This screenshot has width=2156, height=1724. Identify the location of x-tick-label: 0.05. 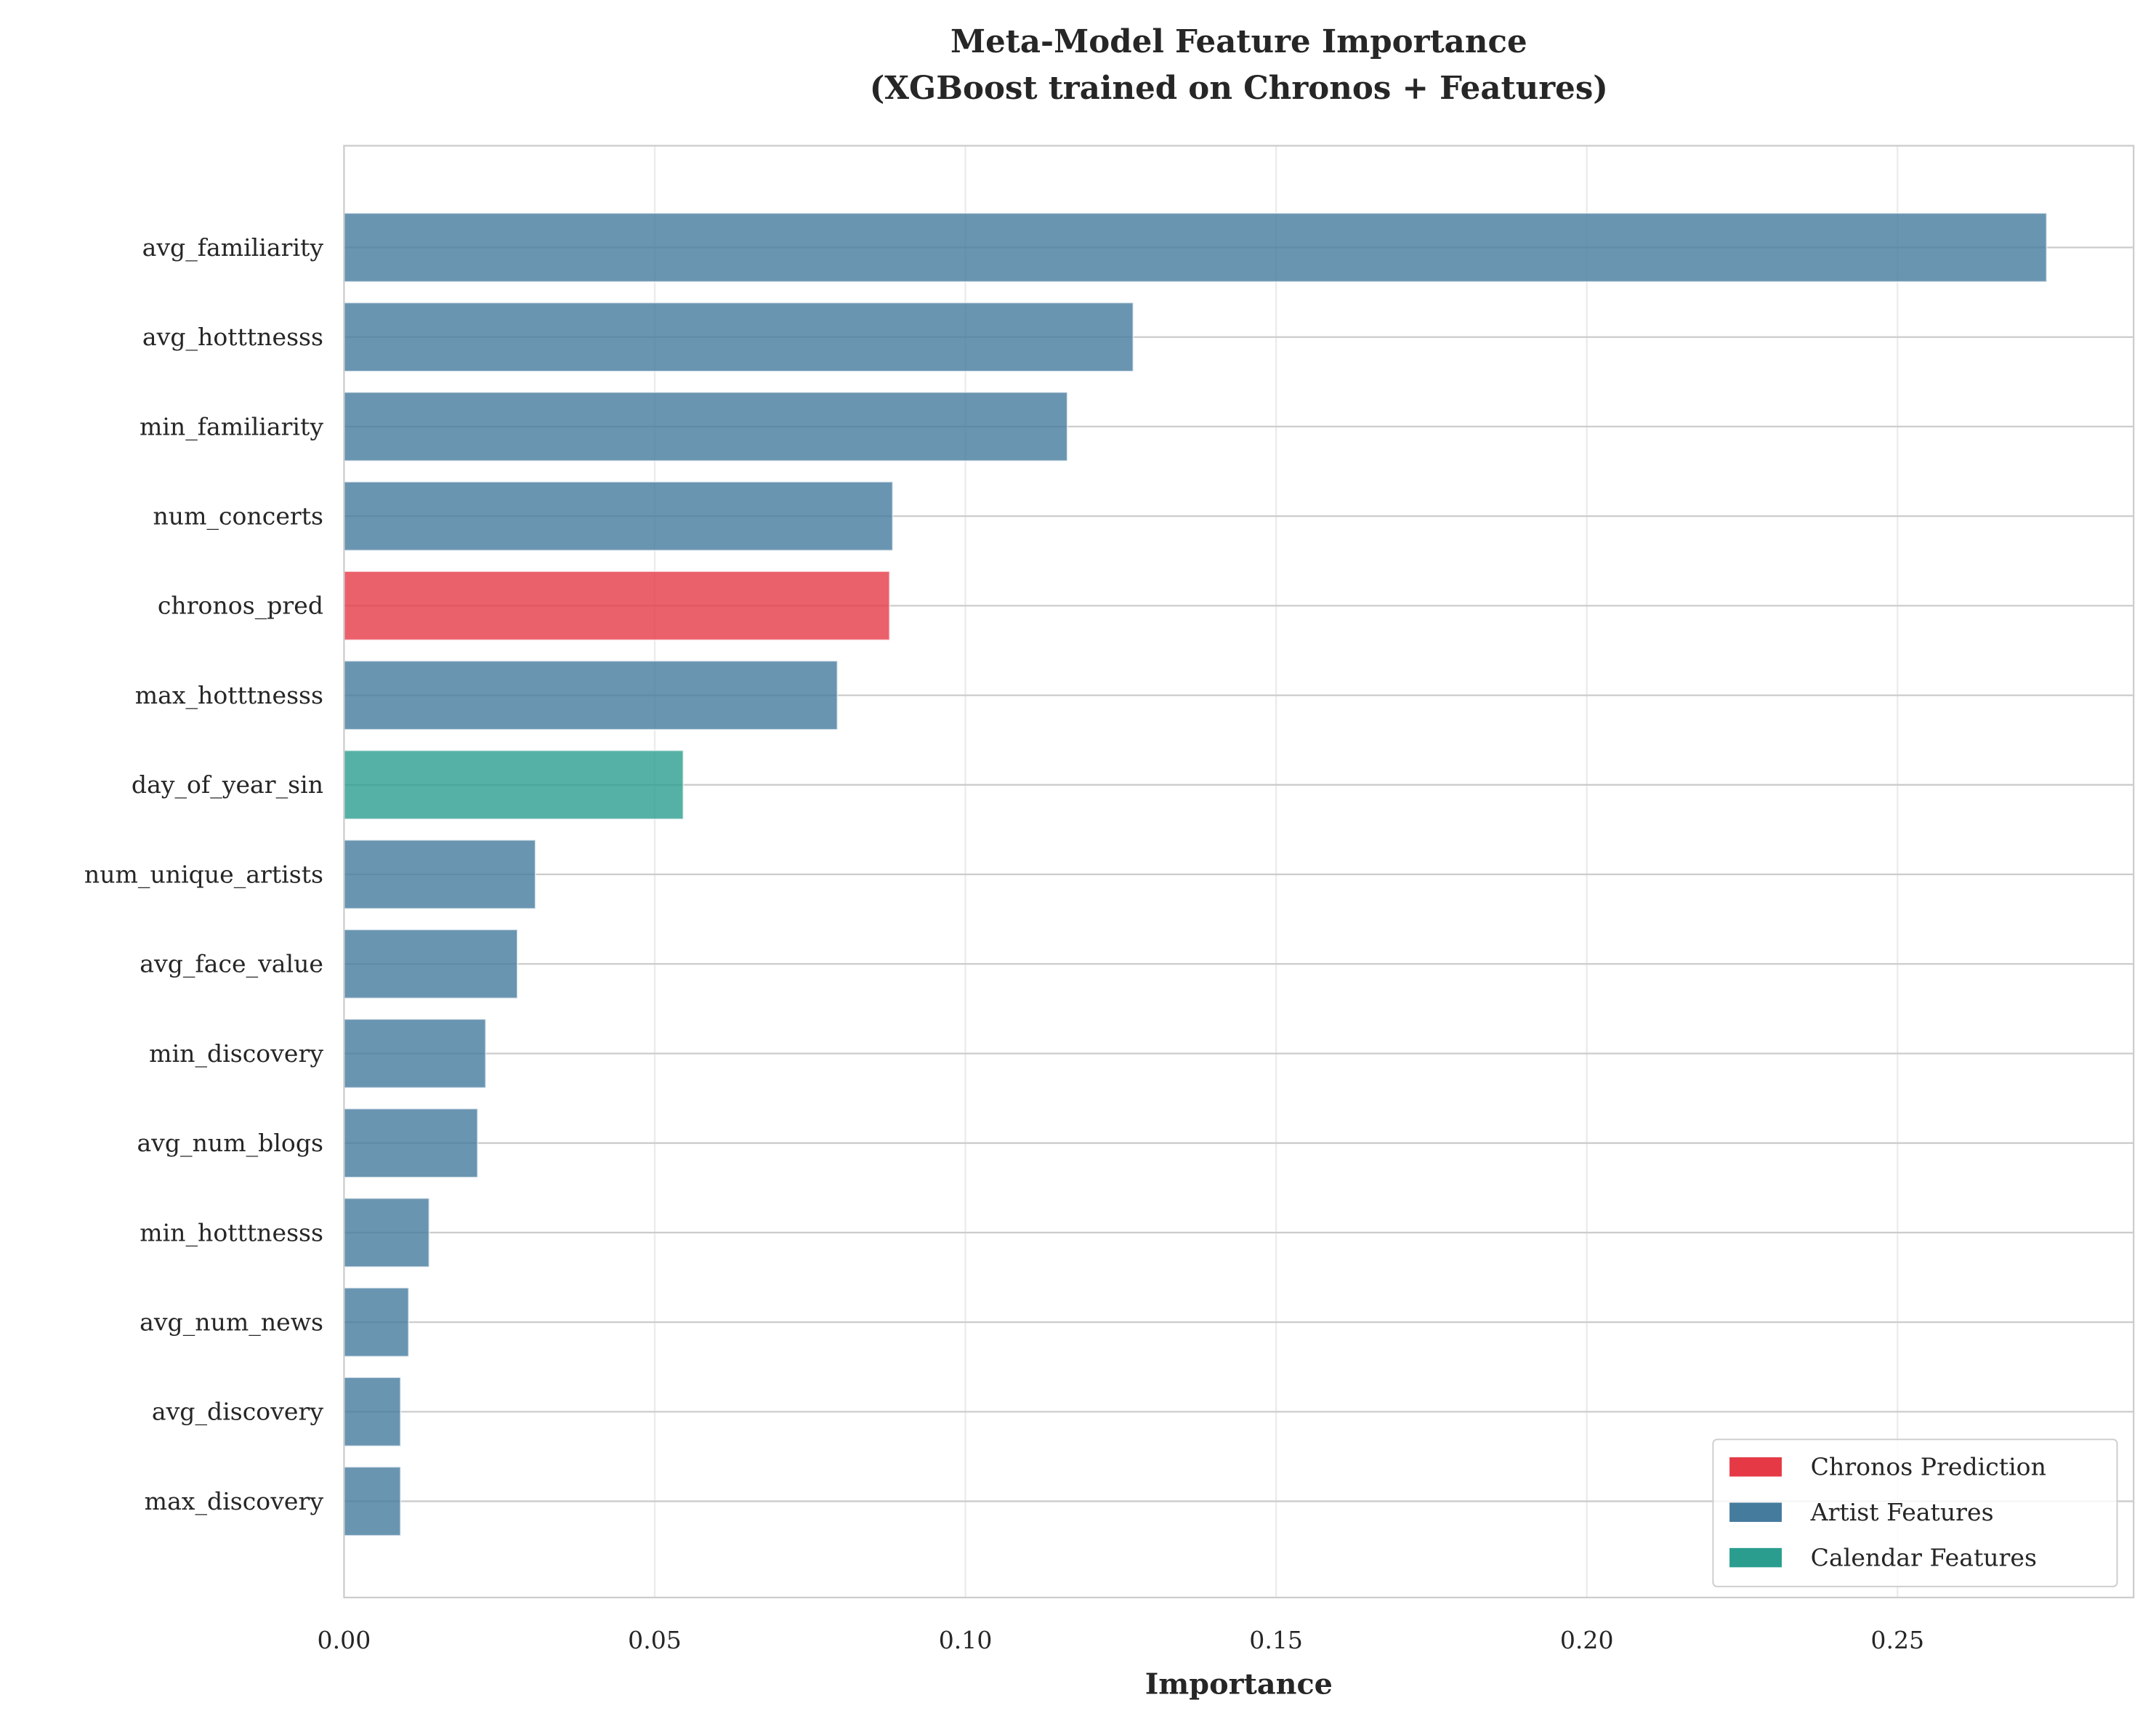
(655, 1640).